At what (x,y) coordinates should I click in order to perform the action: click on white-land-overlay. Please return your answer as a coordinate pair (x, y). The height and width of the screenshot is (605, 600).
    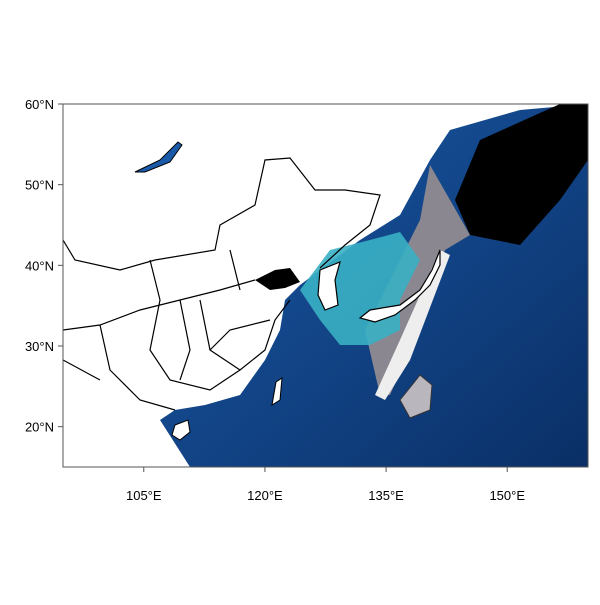
    Looking at the image, I should click on (412, 325).